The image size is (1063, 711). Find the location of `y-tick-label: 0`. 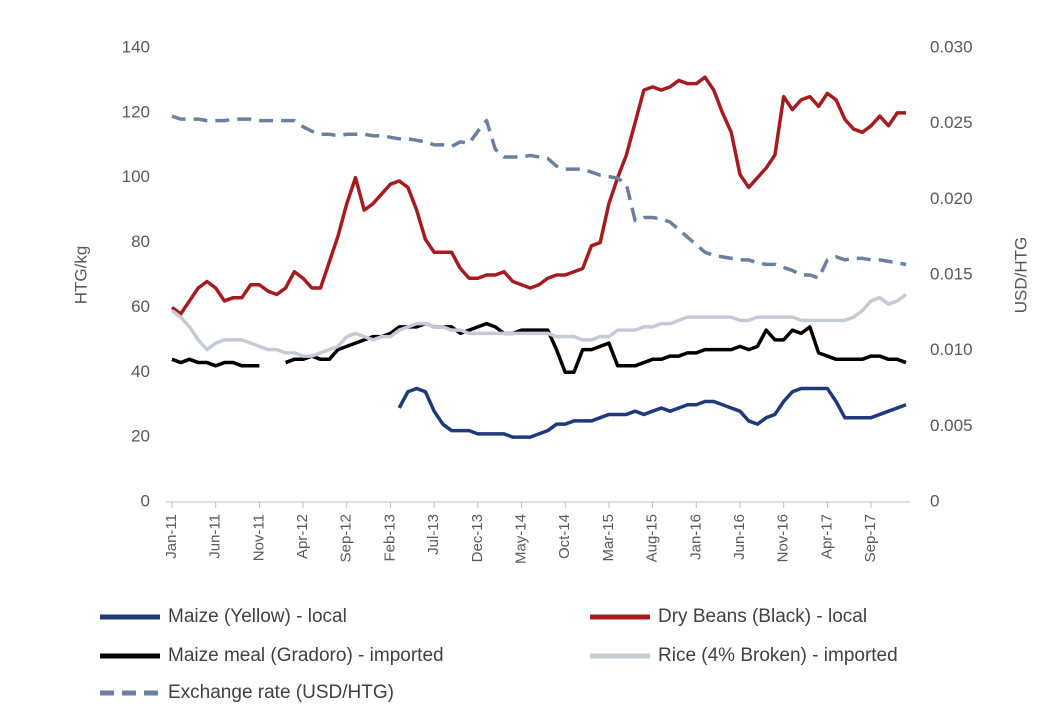

y-tick-label: 0 is located at coordinates (145, 500).